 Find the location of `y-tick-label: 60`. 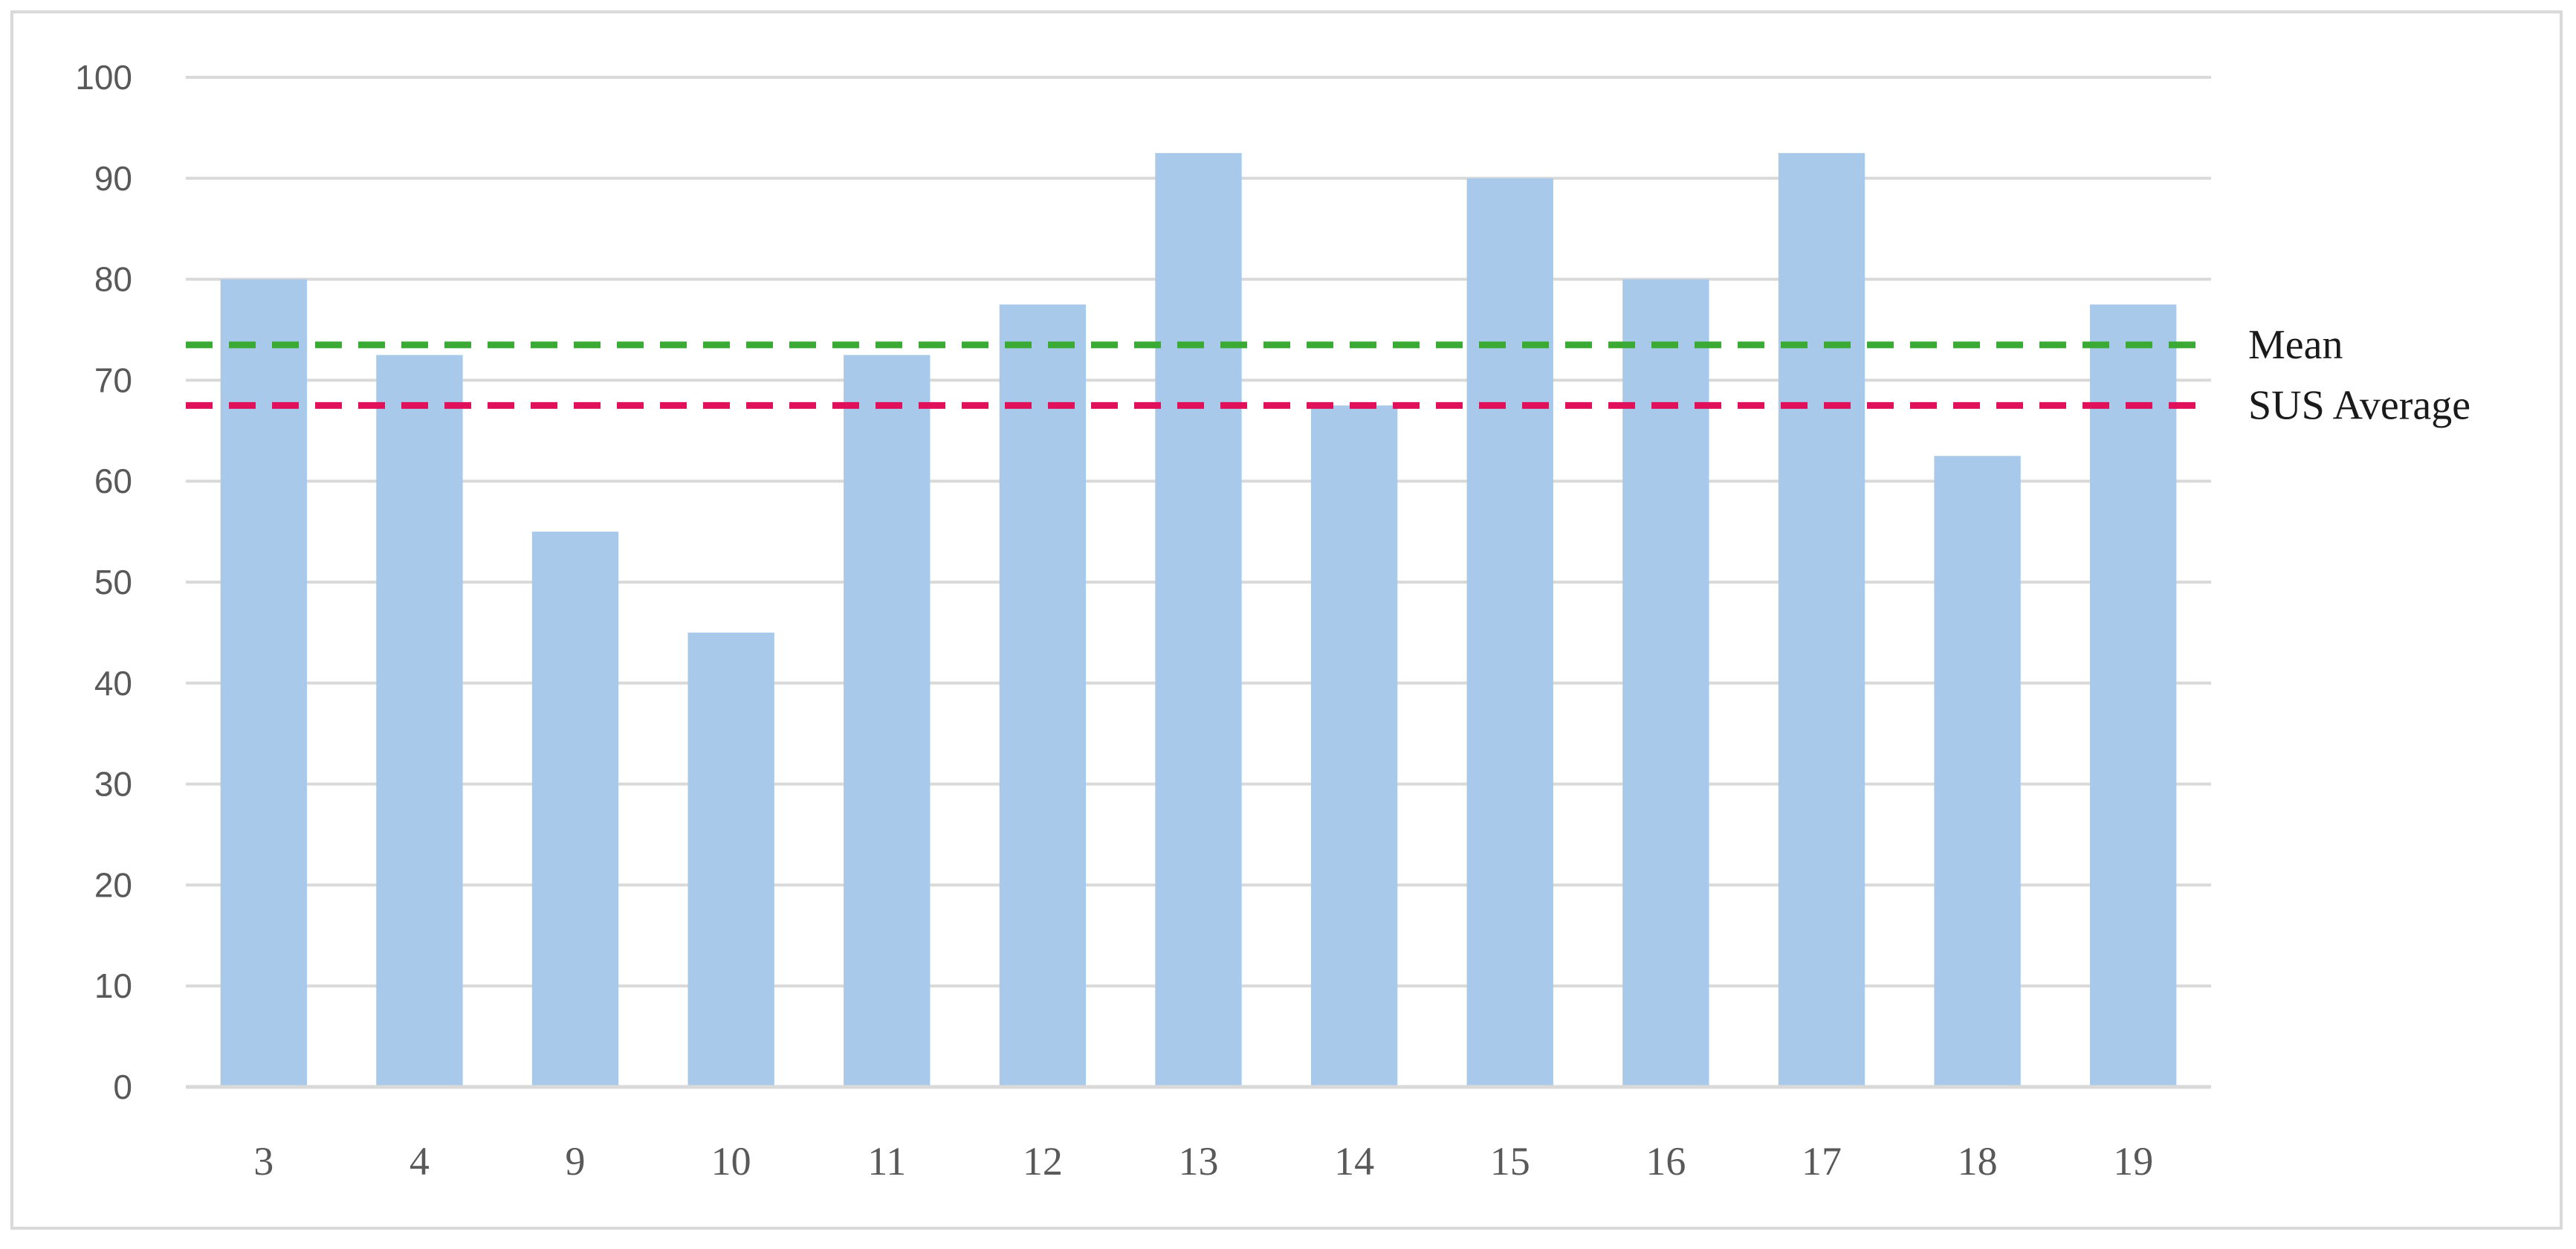

y-tick-label: 60 is located at coordinates (113, 481).